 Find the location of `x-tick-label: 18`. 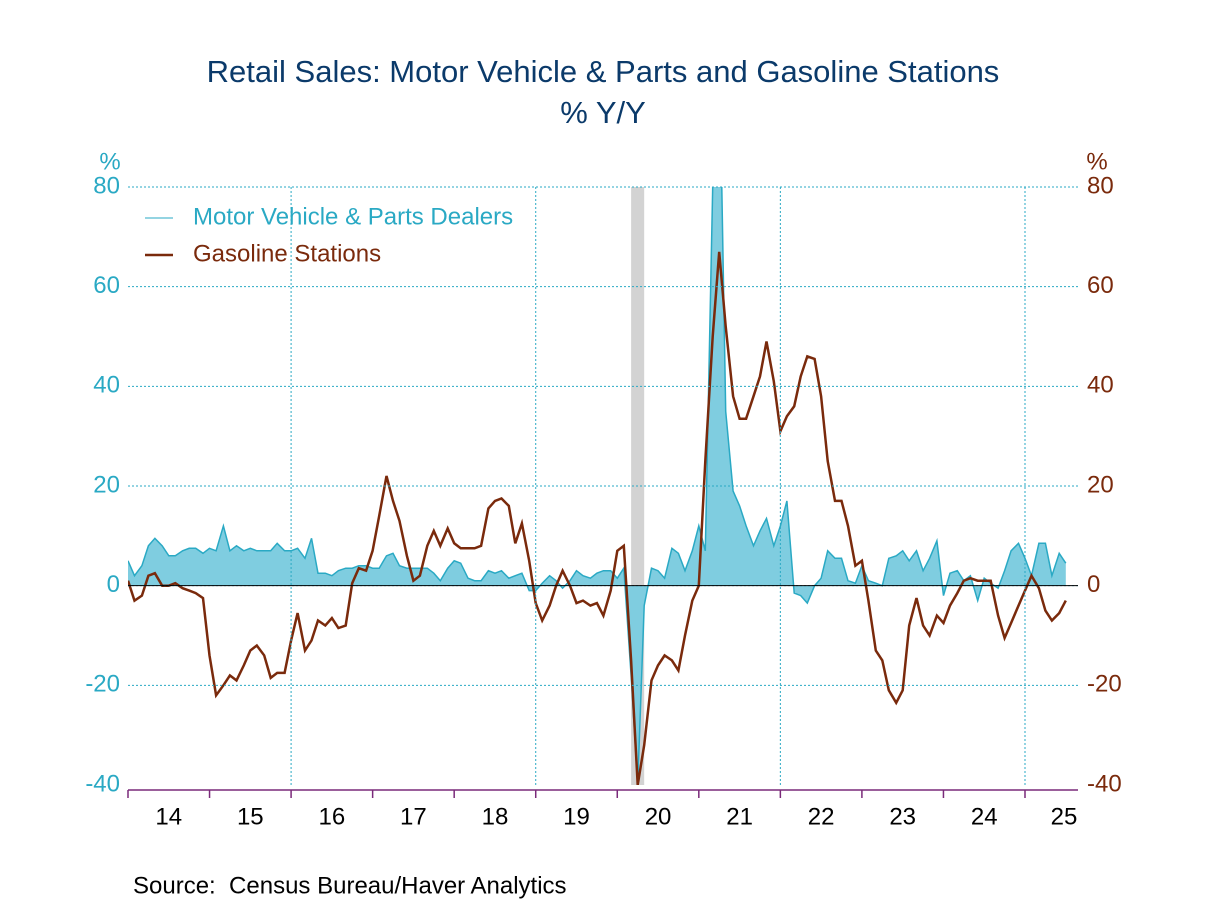

x-tick-label: 18 is located at coordinates (495, 816).